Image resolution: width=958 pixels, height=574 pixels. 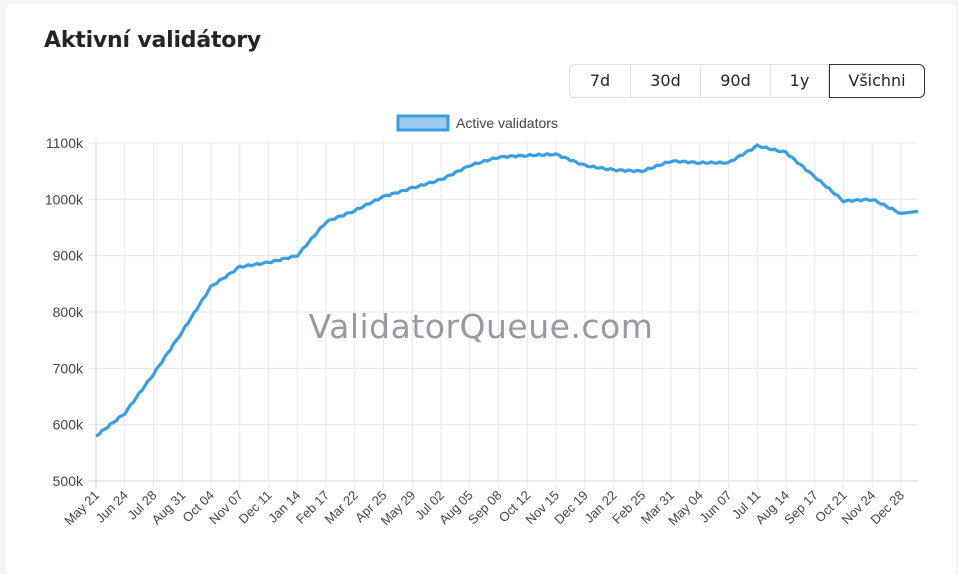 What do you see at coordinates (153, 40) in the screenshot?
I see `page-title: Aktivní validátory` at bounding box center [153, 40].